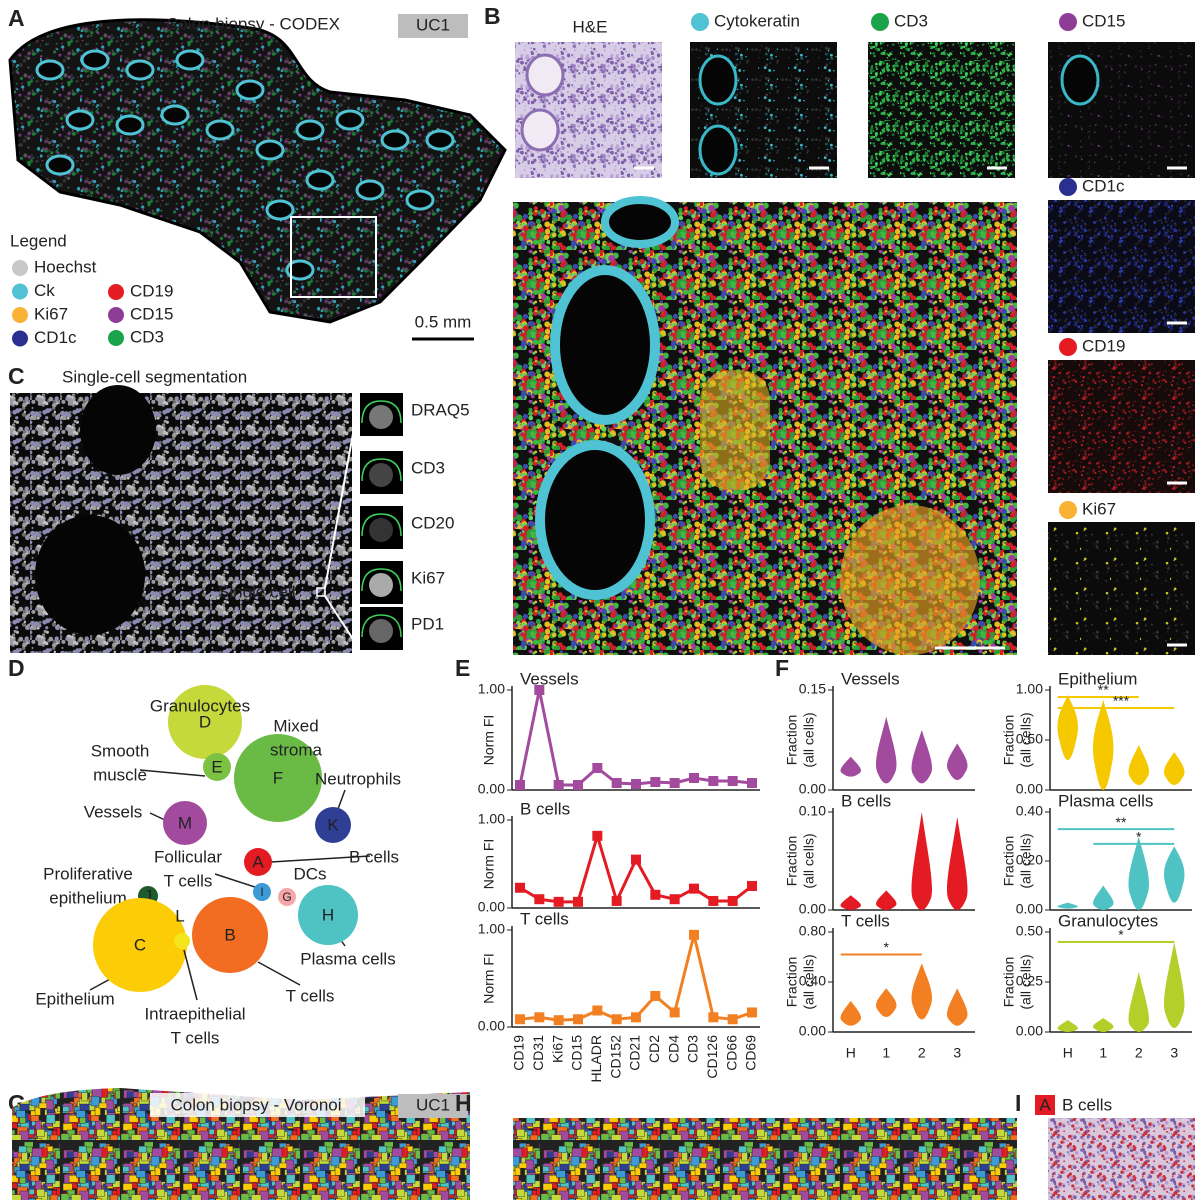  I want to click on node-letter: F, so click(278, 777).